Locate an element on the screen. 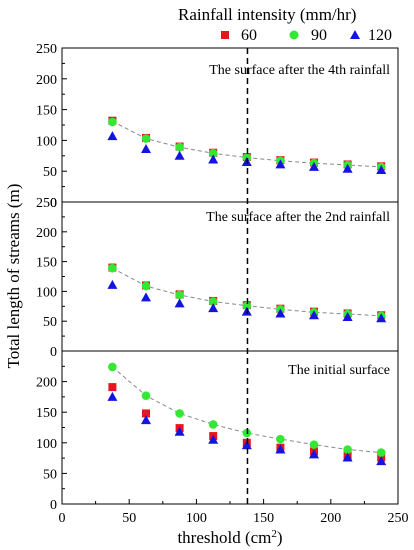 Image resolution: width=414 pixels, height=550 pixels. y-tick-label-1-150: 150 is located at coordinates (46, 263).